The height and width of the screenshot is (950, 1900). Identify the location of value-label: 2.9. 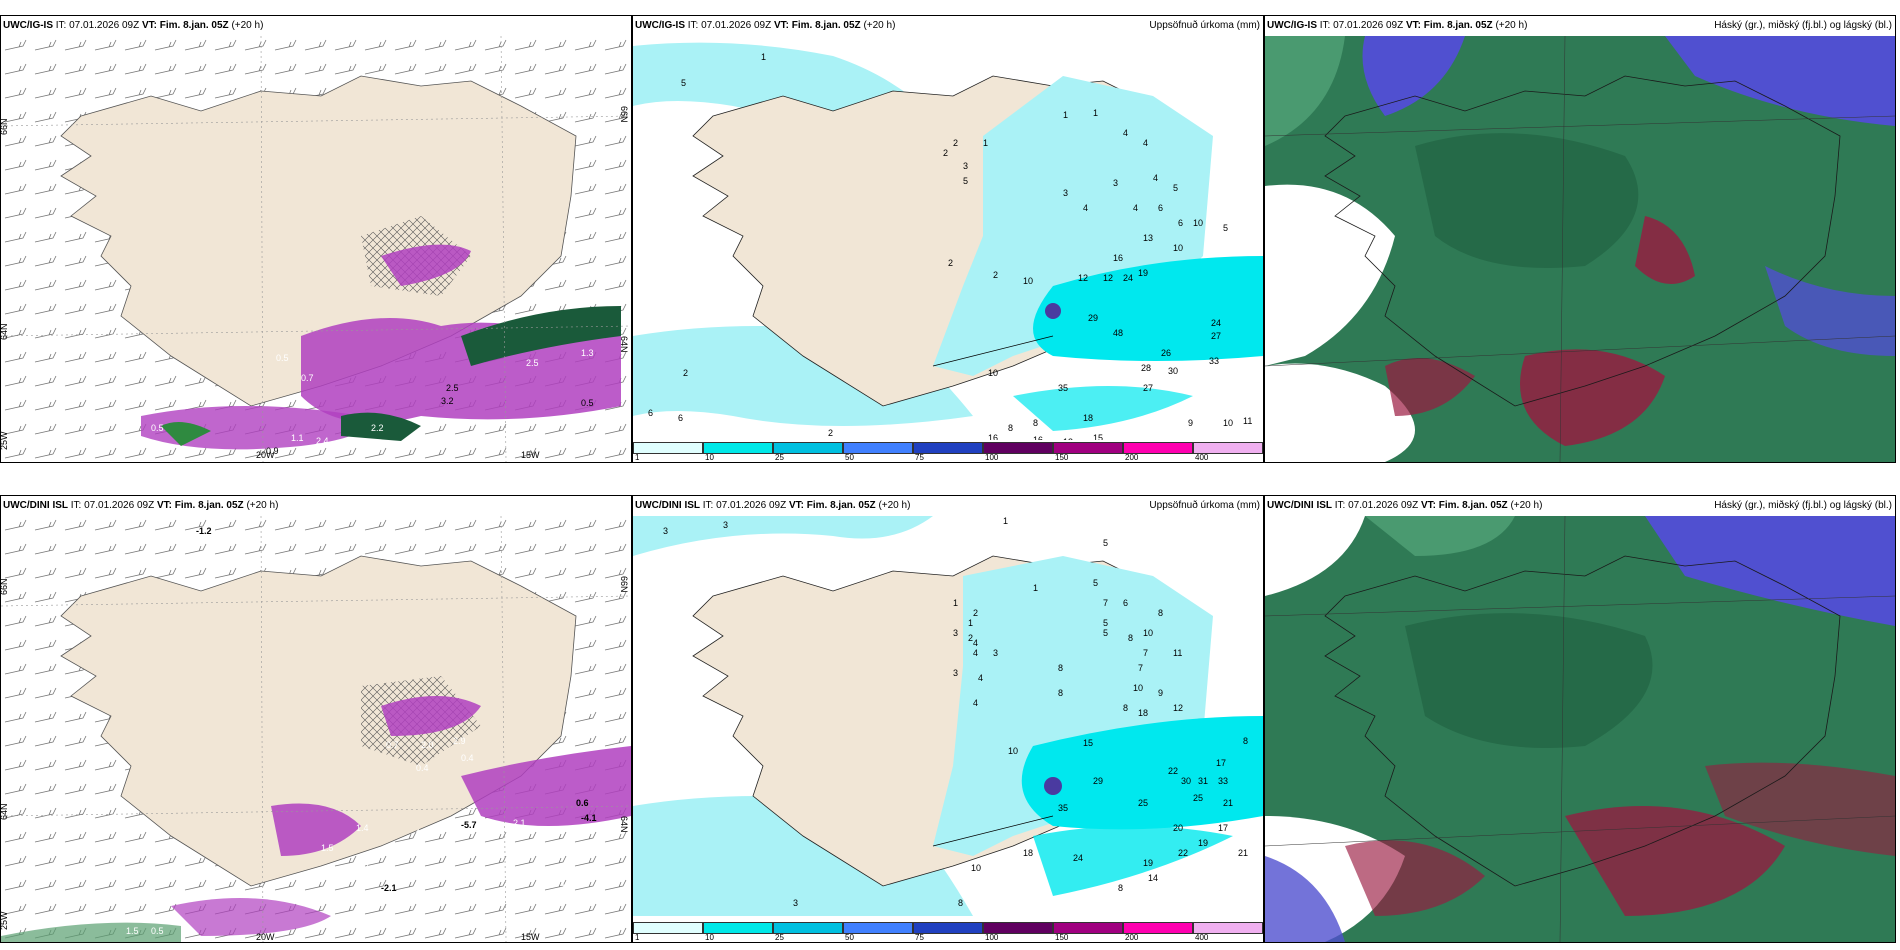
(459, 741).